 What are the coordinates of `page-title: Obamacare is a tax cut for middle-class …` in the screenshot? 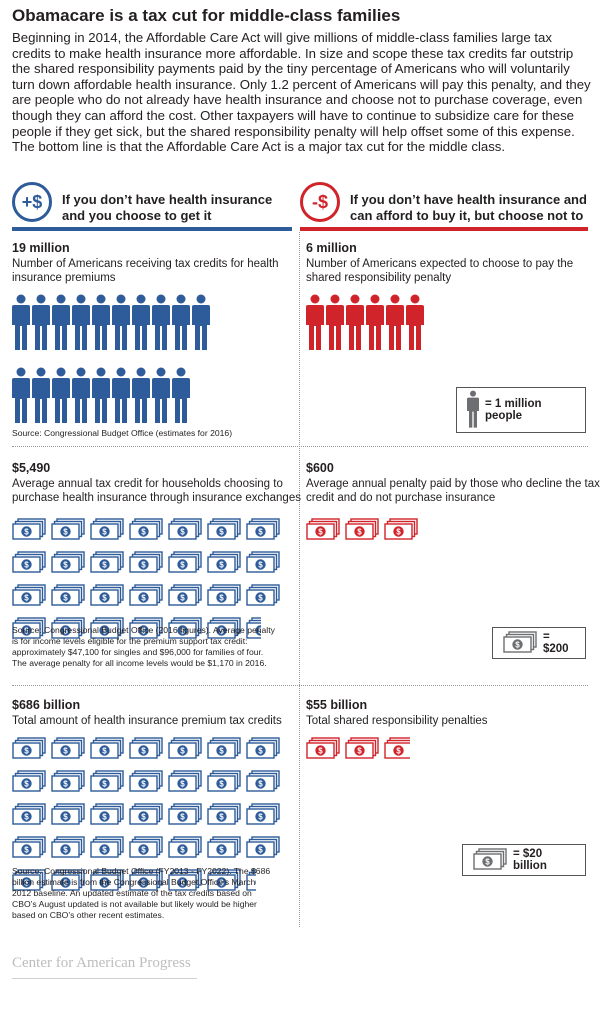 It's located at (206, 15).